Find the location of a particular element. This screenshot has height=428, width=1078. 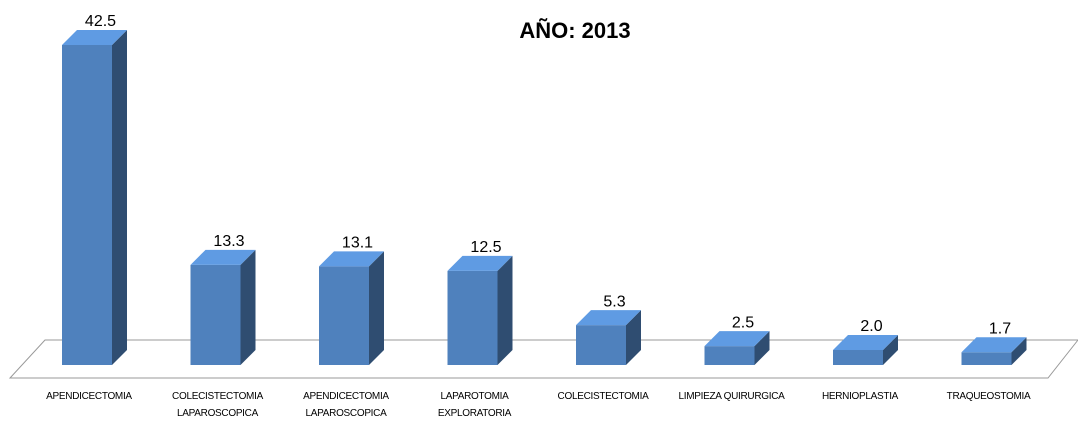

value-label: 1.7 is located at coordinates (1000, 328).